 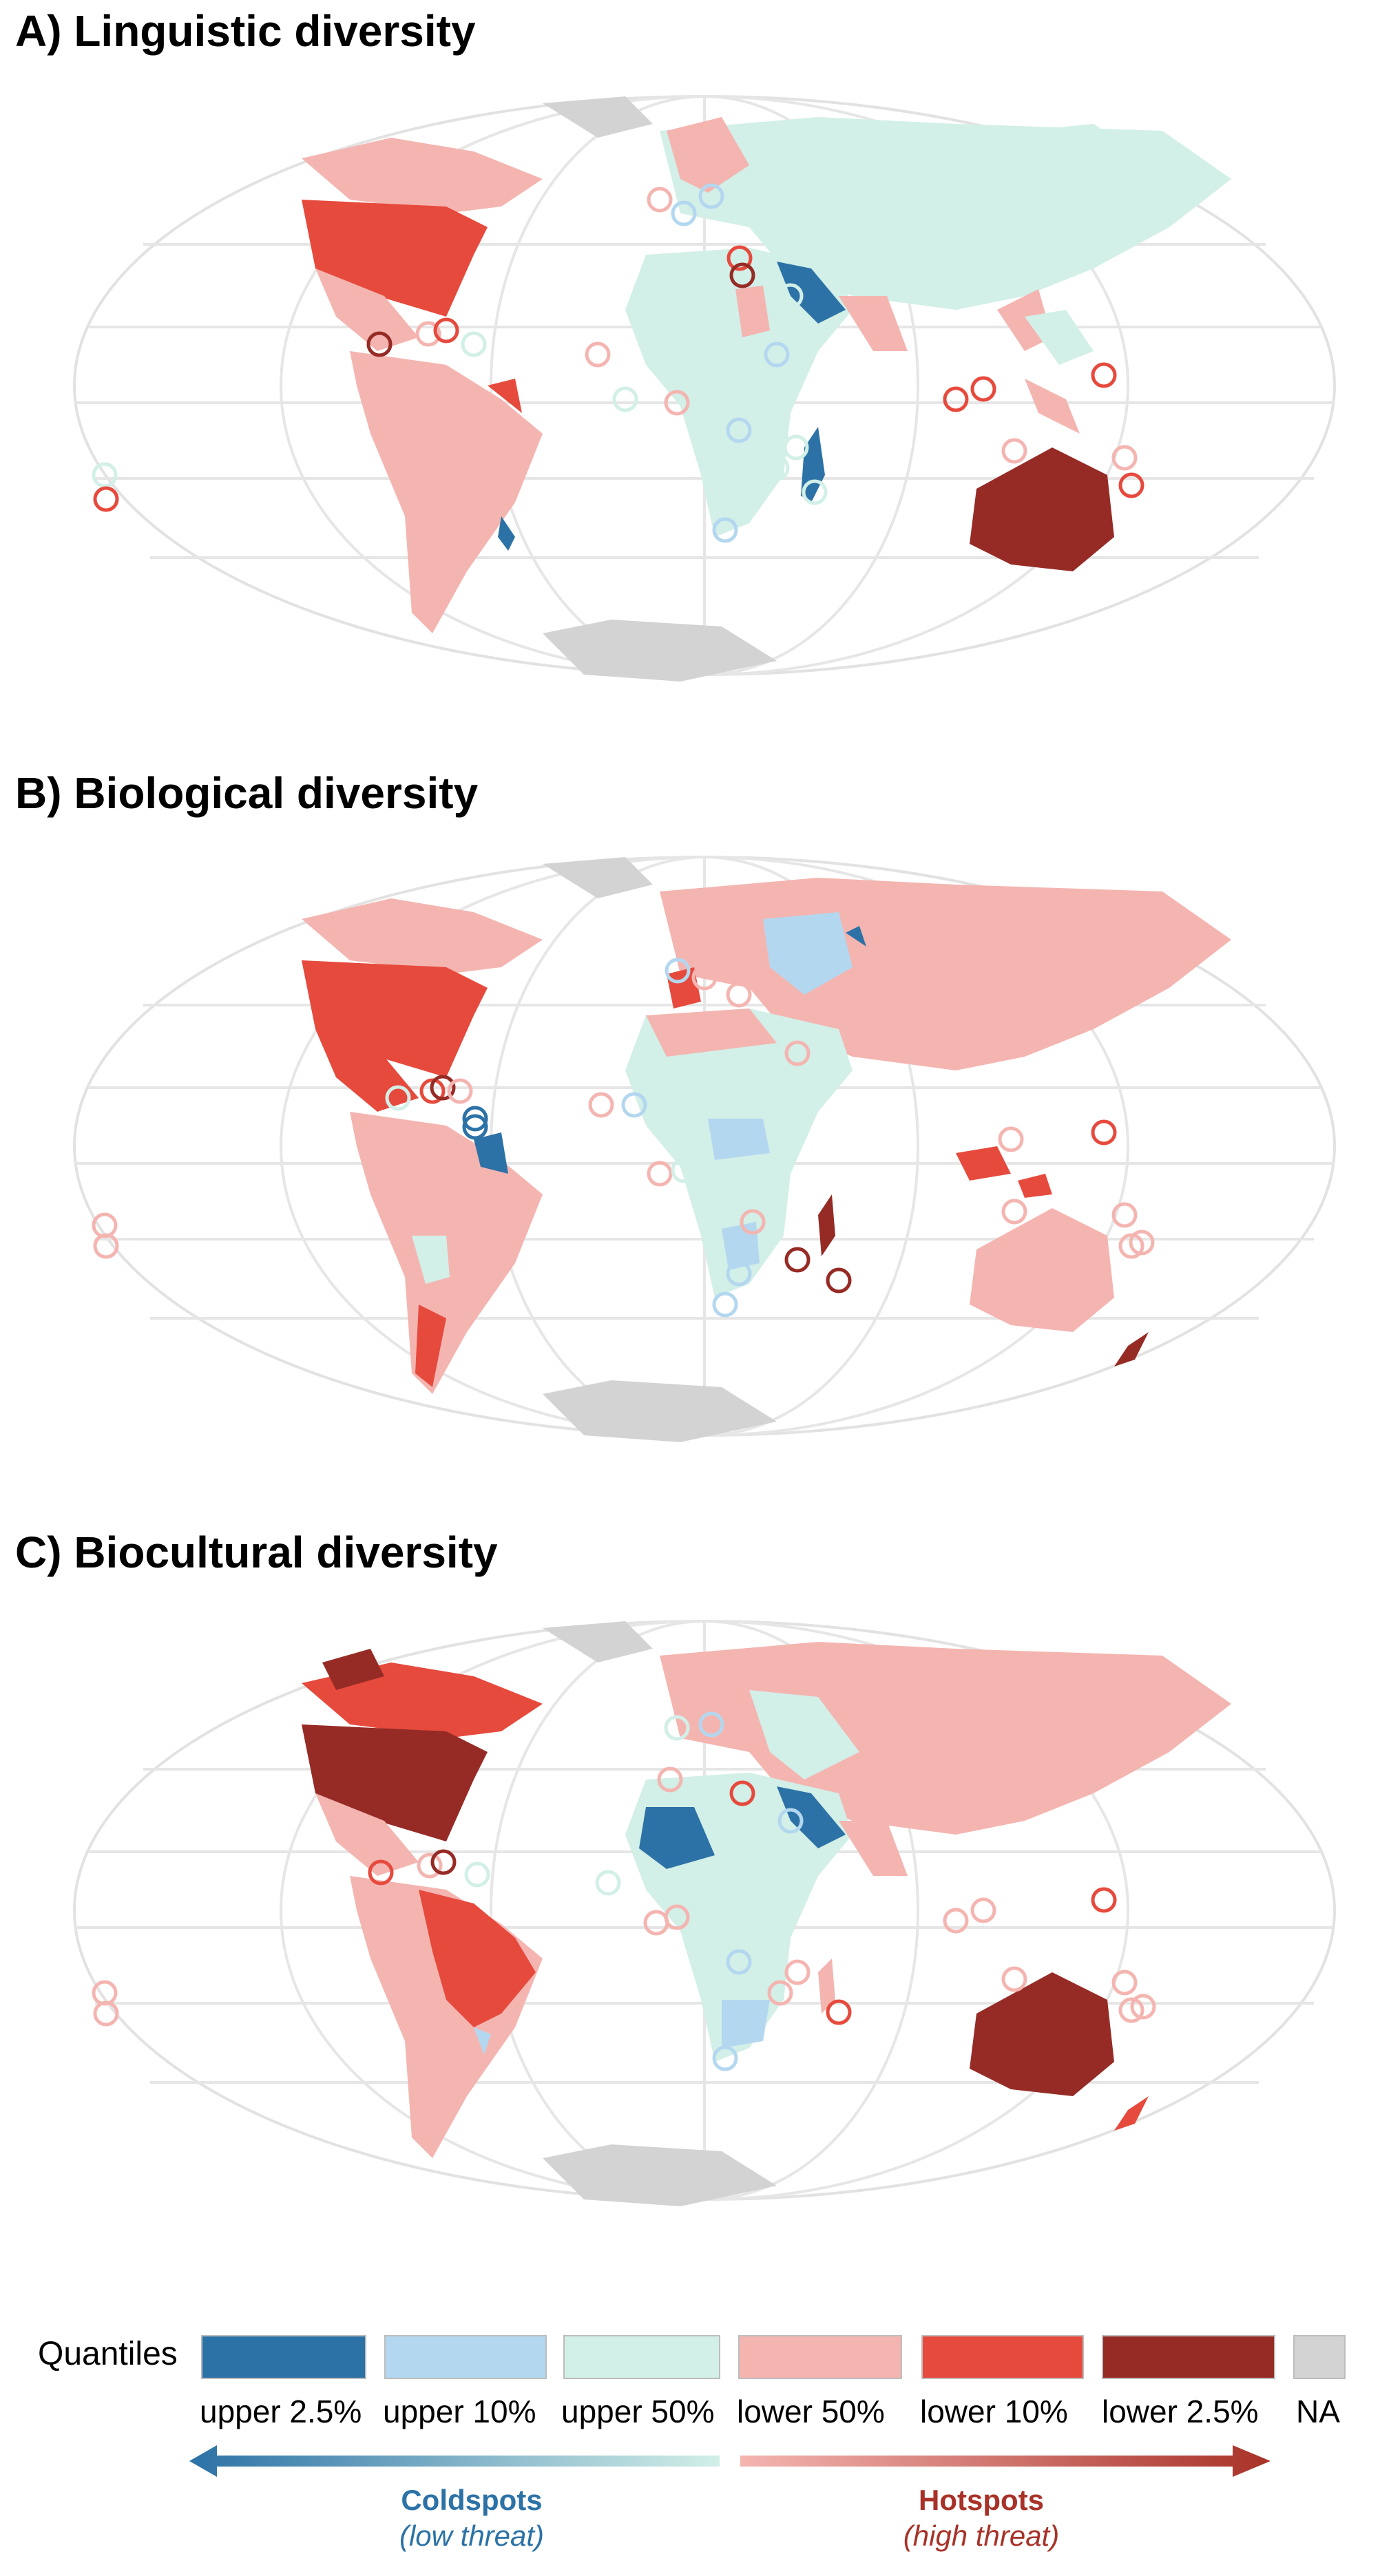 I want to click on hotspots-label: Hotspots, so click(x=982, y=2500).